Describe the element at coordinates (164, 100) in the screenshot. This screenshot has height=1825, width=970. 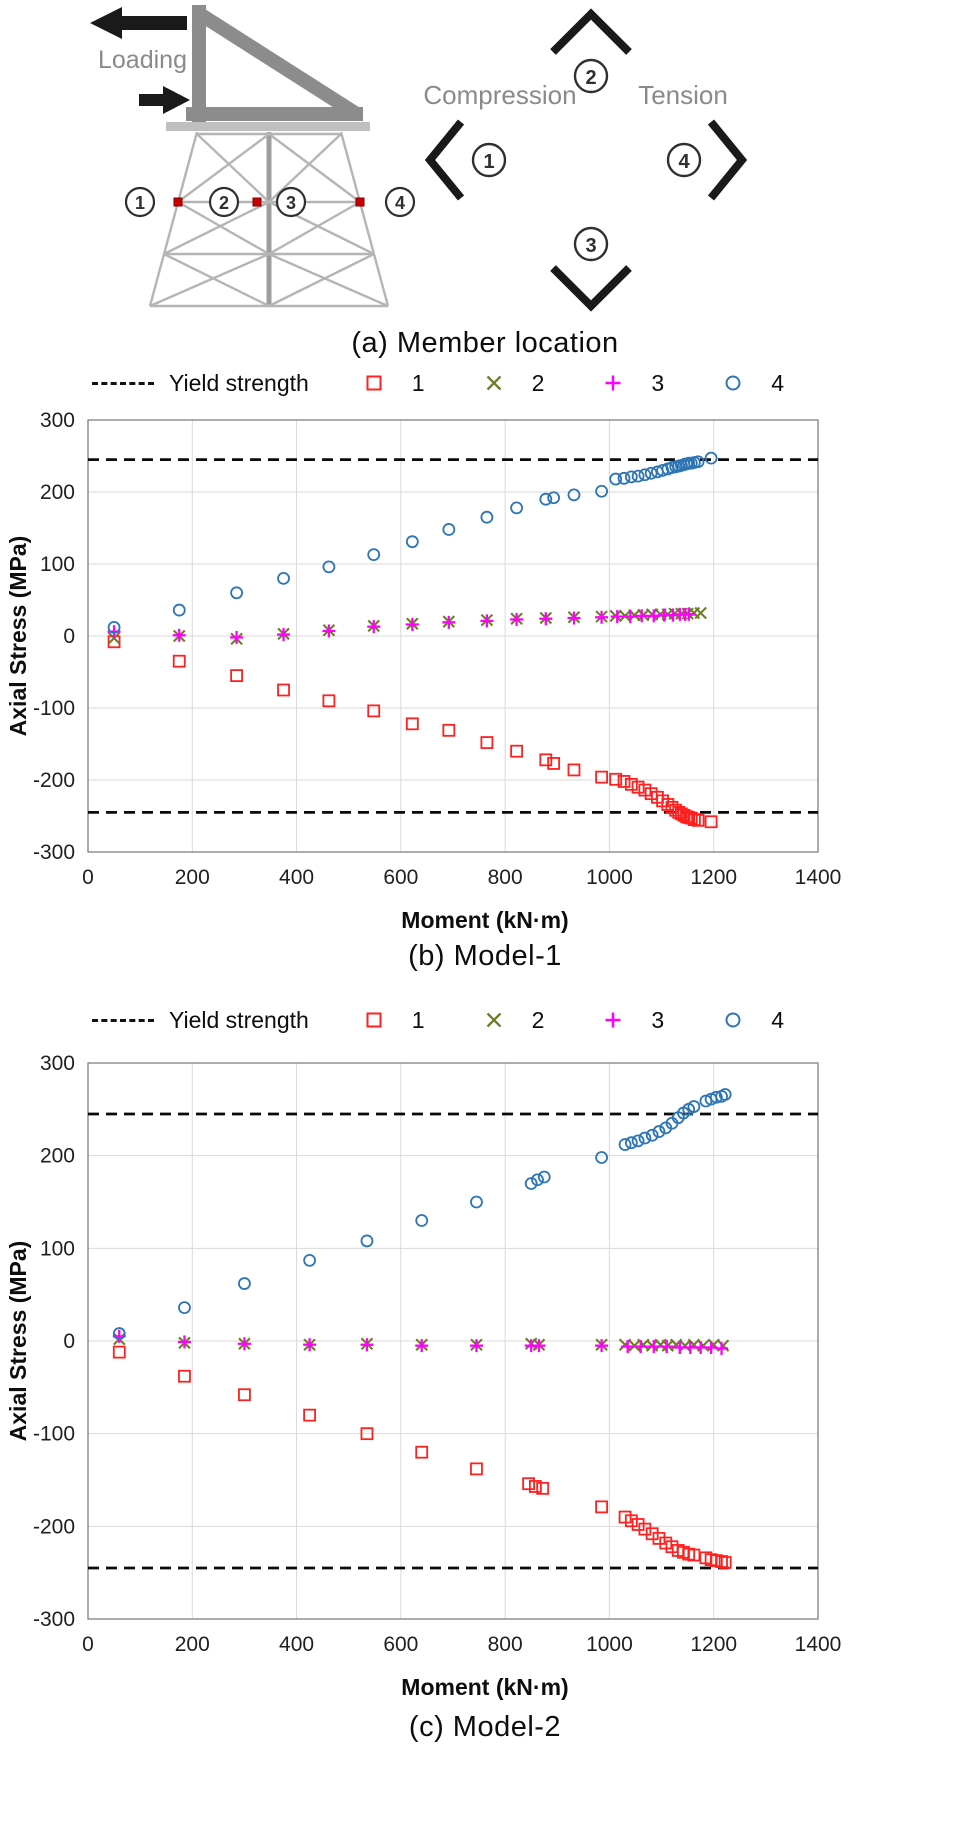
I see `loading-arrow-right-icon` at that location.